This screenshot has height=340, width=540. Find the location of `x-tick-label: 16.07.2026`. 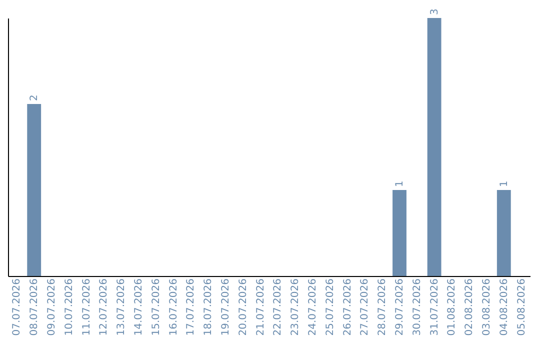

x-tick-label: 16.07.2026 is located at coordinates (174, 307).